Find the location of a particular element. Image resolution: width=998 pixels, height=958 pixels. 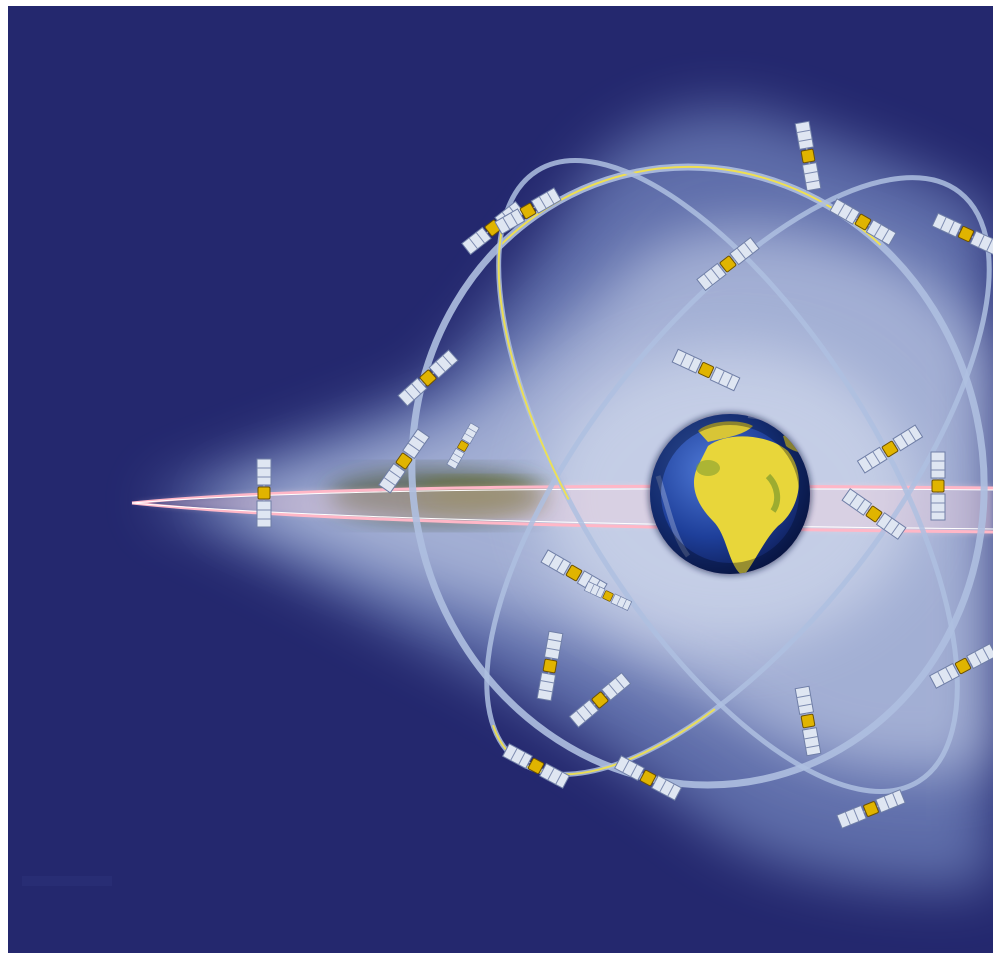

faint-mark is located at coordinates (67, 881).